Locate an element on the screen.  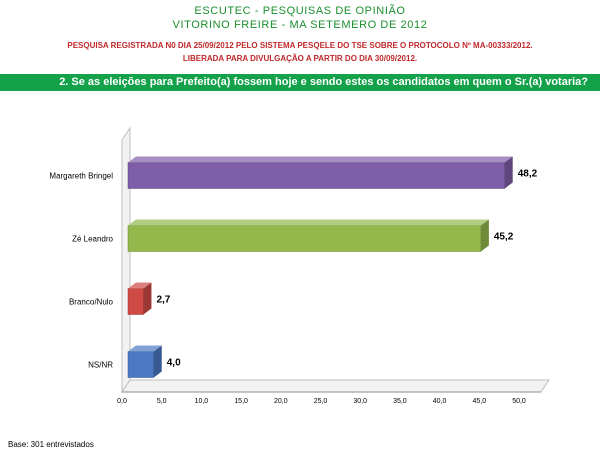
x-tick-label: 5,0 is located at coordinates (162, 401).